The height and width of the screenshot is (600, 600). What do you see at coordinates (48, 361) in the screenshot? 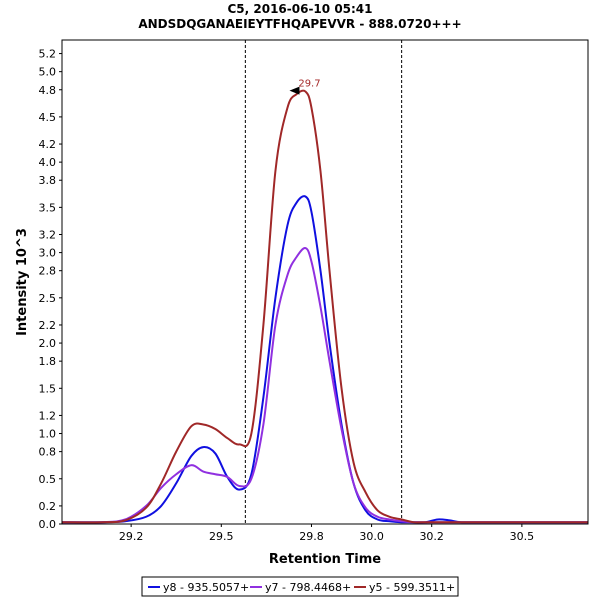
I see `y-tick-label: 1.8` at bounding box center [48, 361].